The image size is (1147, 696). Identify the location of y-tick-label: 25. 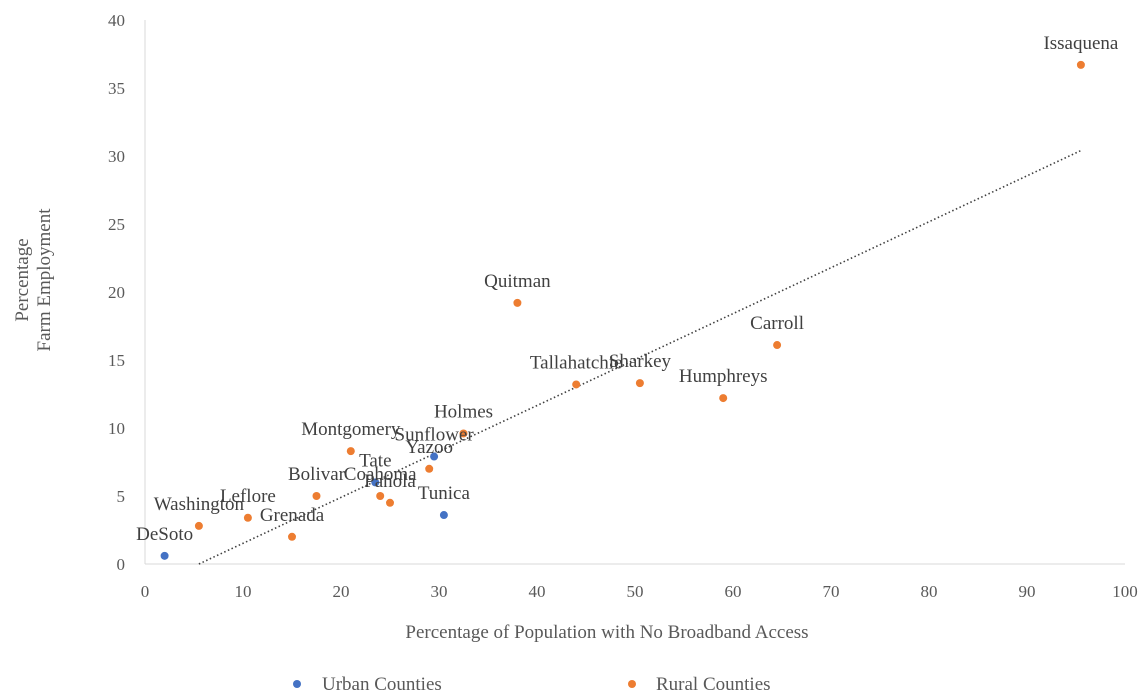
(116, 224).